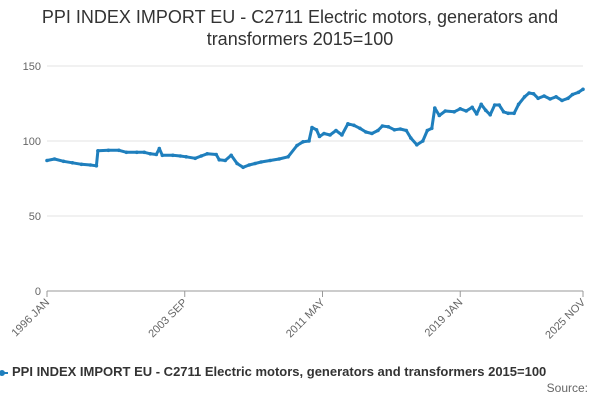 The height and width of the screenshot is (400, 600). Describe the element at coordinates (567, 388) in the screenshot. I see `source-label: Source:` at that location.